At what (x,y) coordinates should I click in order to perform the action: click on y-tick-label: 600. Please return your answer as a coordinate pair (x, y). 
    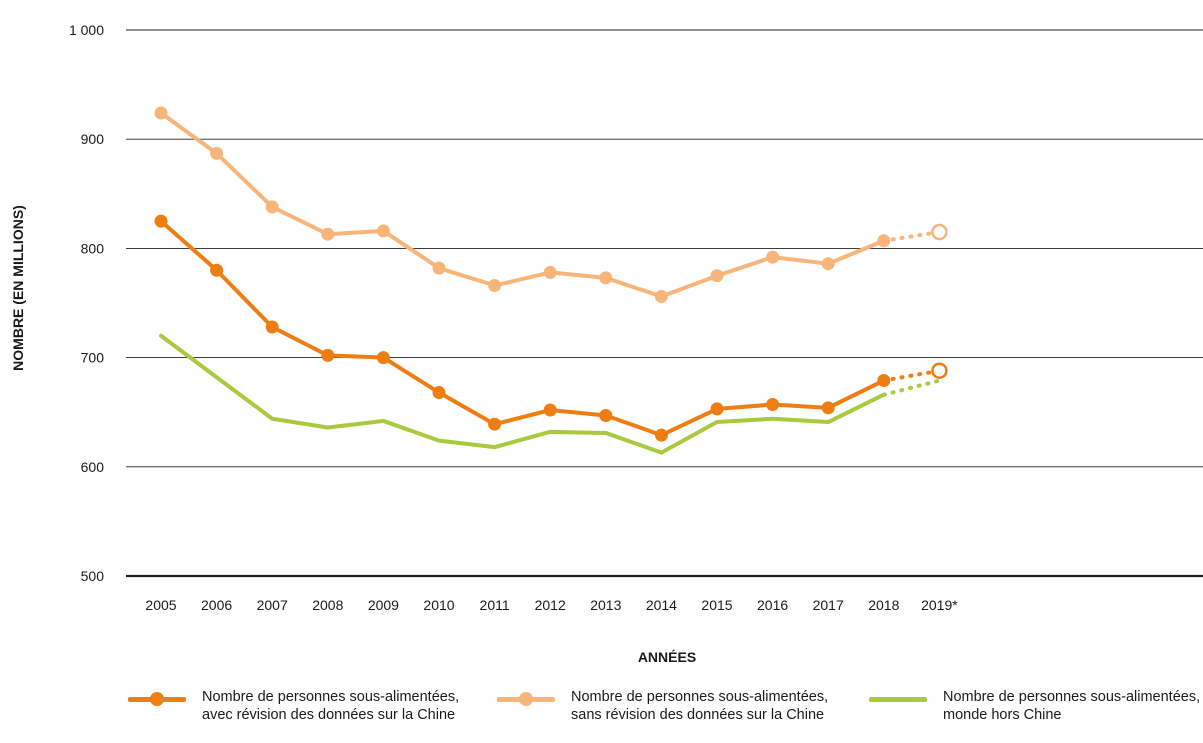
    Looking at the image, I should click on (93, 467).